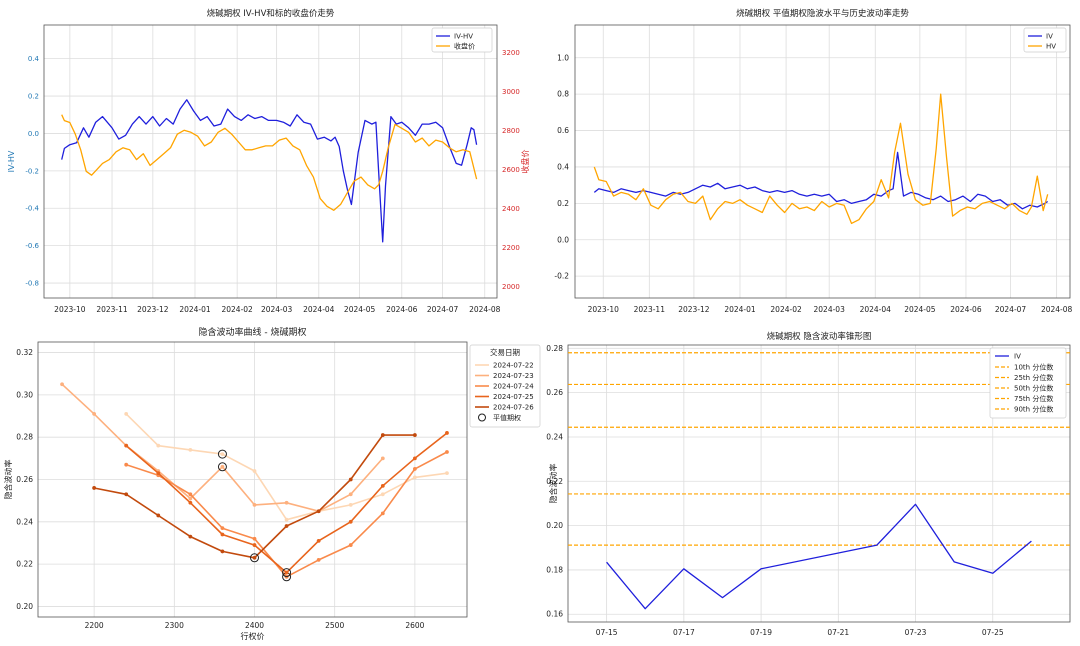 The image size is (1080, 646). What do you see at coordinates (694, 309) in the screenshot?
I see `x-tick-label: 2023-12` at bounding box center [694, 309].